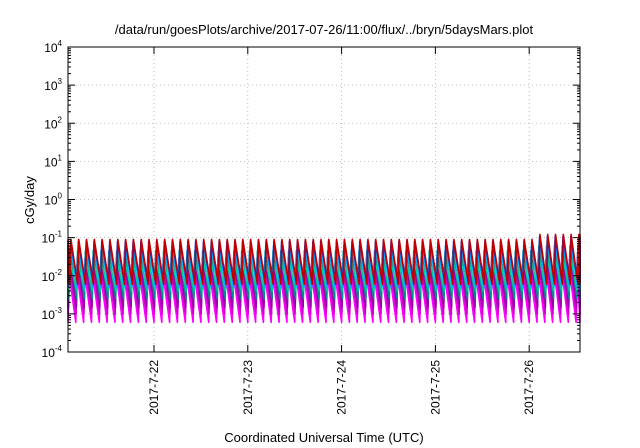 The height and width of the screenshot is (448, 640). I want to click on y-tick-label: 10⁻³, so click(52, 314).